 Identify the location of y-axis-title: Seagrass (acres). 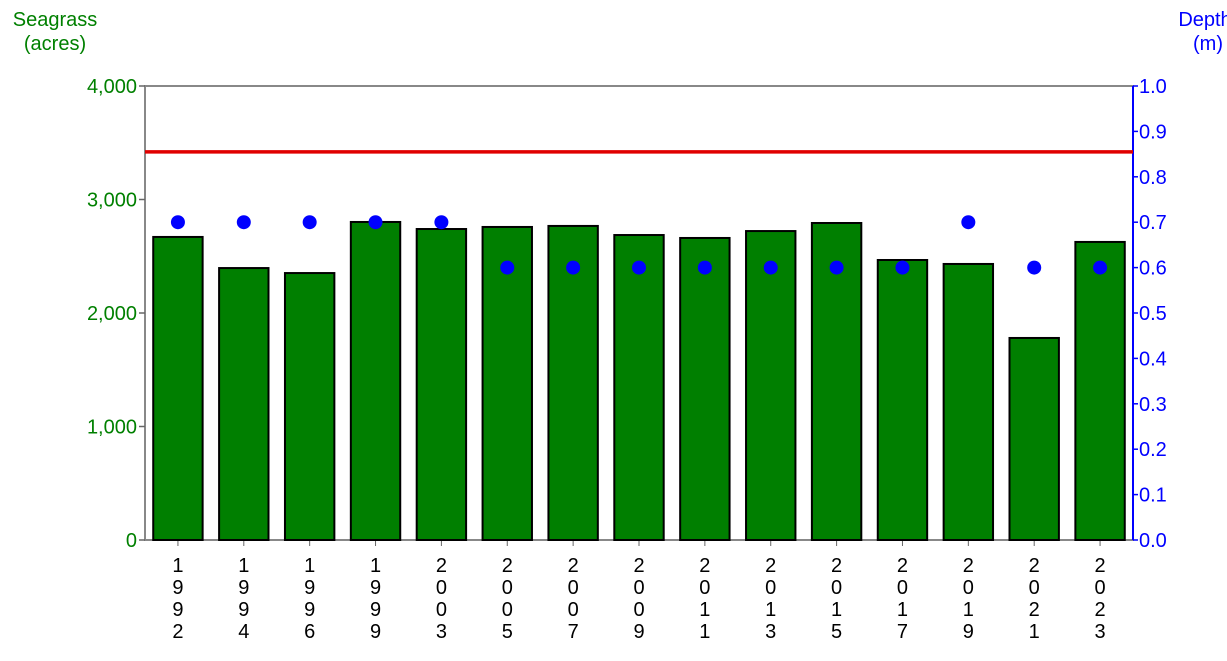
(55, 32).